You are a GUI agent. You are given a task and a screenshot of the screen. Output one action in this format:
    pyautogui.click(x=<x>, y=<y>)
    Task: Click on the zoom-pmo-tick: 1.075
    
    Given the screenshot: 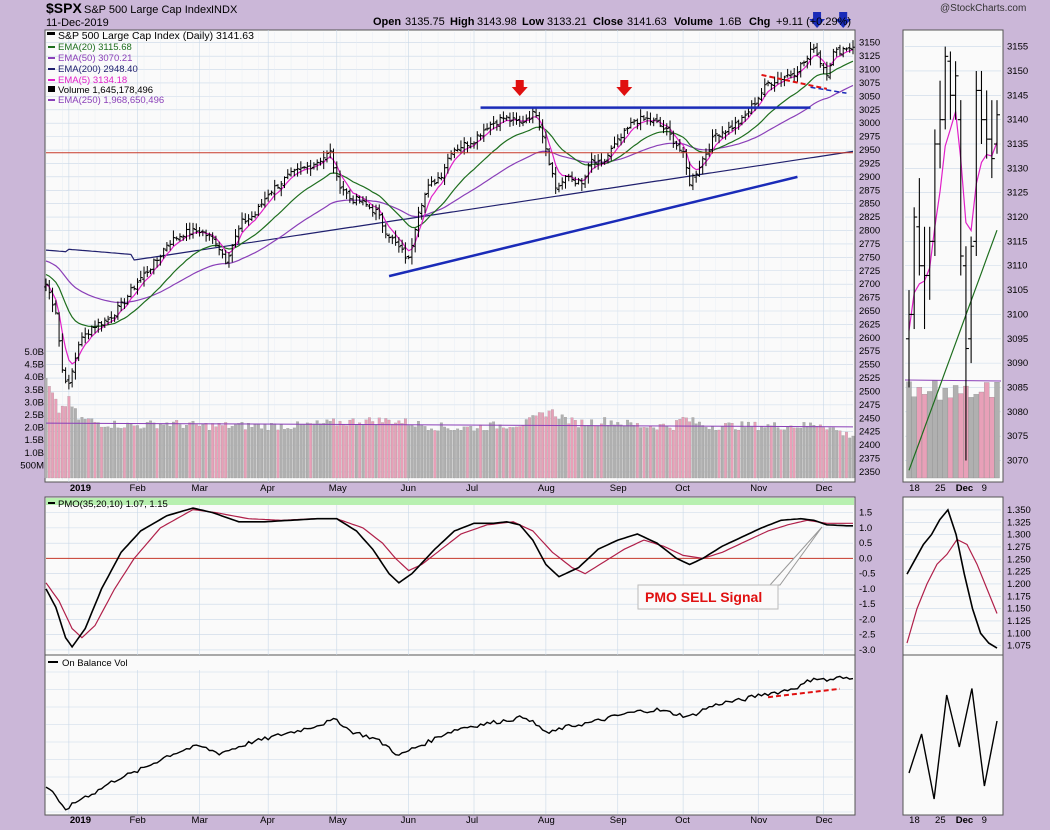 What is the action you would take?
    pyautogui.click(x=1019, y=646)
    